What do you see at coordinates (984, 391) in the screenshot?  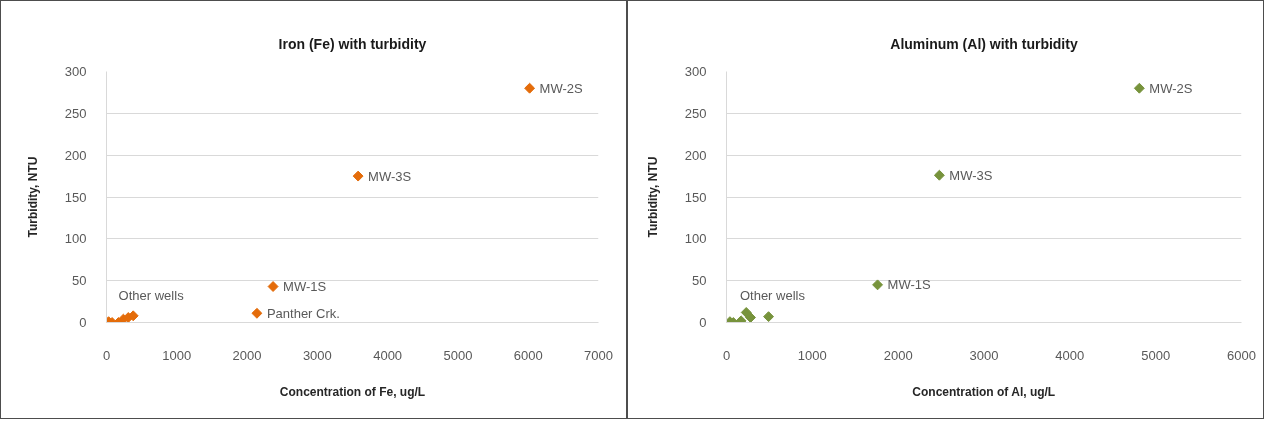 I see `x-axis-title: Concentration of Al, ug/L` at bounding box center [984, 391].